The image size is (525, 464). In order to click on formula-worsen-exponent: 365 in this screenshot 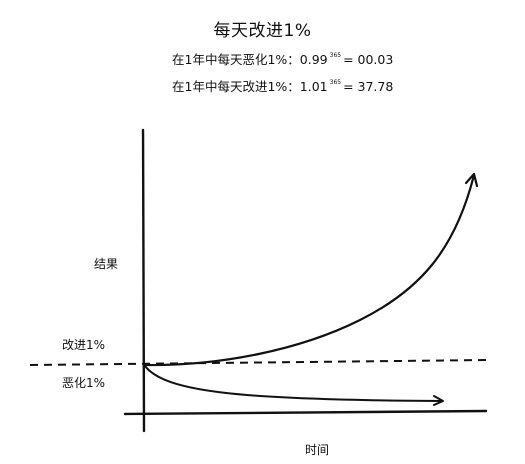, I will do `click(335, 55)`.